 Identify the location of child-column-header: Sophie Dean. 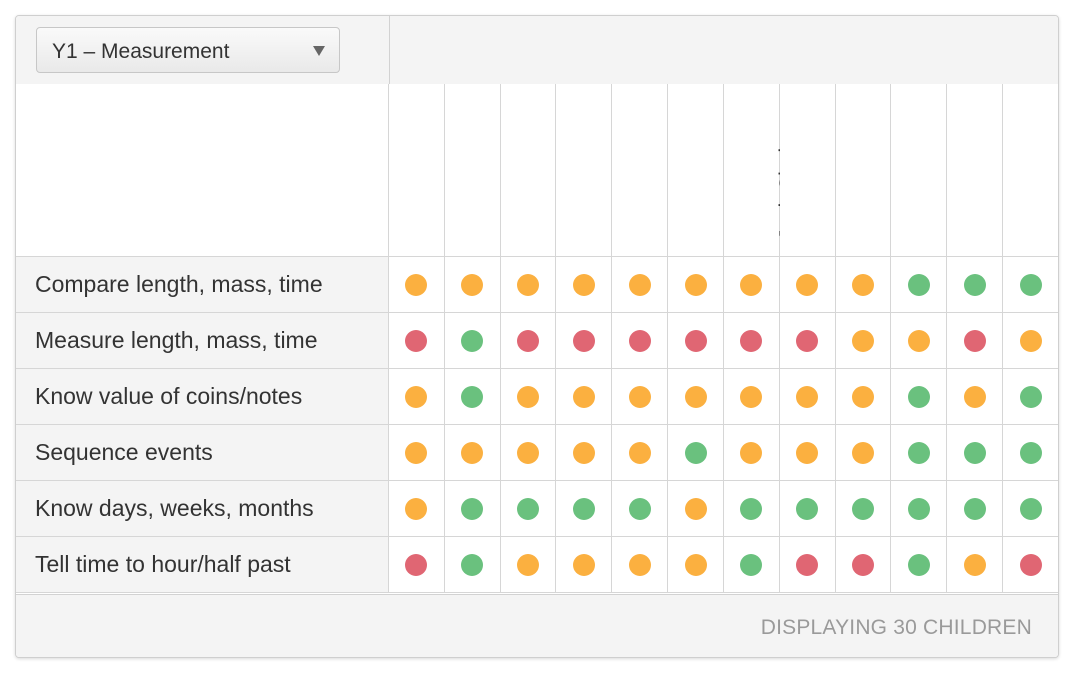
(599, 170).